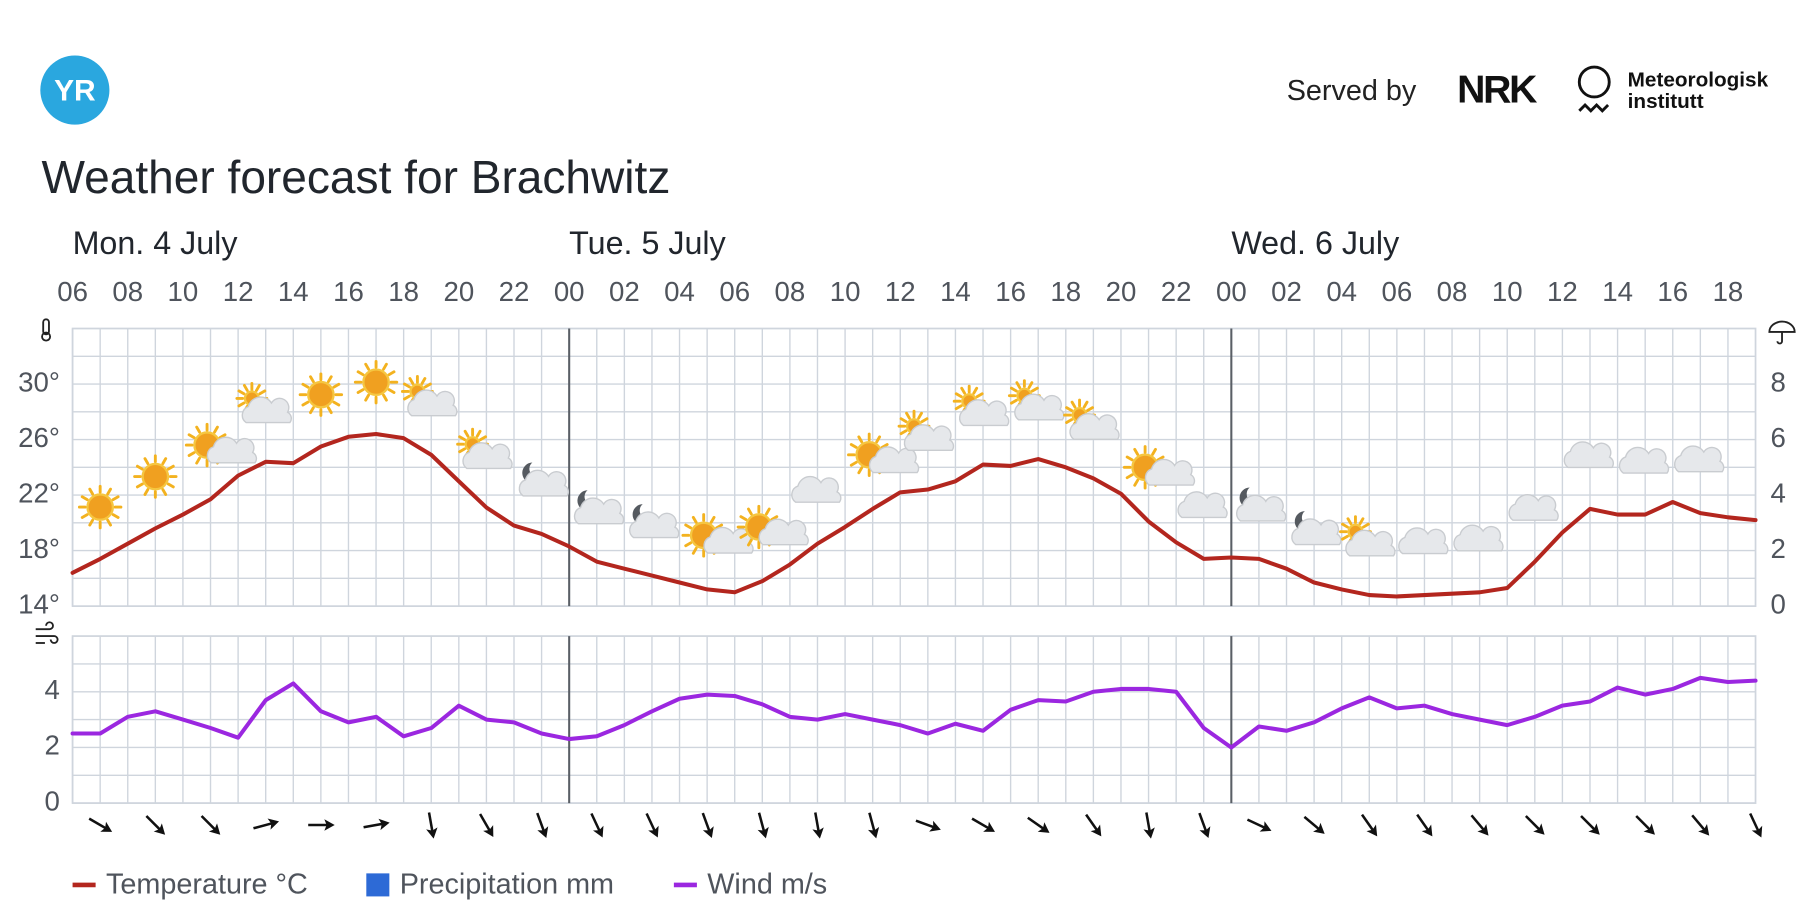 The image size is (1797, 907). Describe the element at coordinates (1594, 108) in the screenshot. I see `met-logo-wave` at that location.